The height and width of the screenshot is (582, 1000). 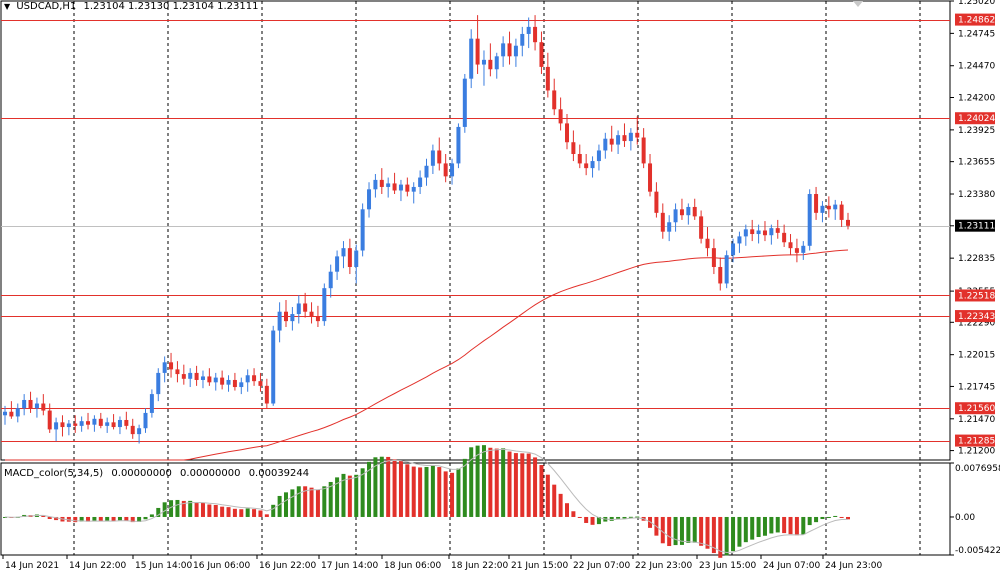 I want to click on price-tick-label: 1.23925, so click(x=976, y=131).